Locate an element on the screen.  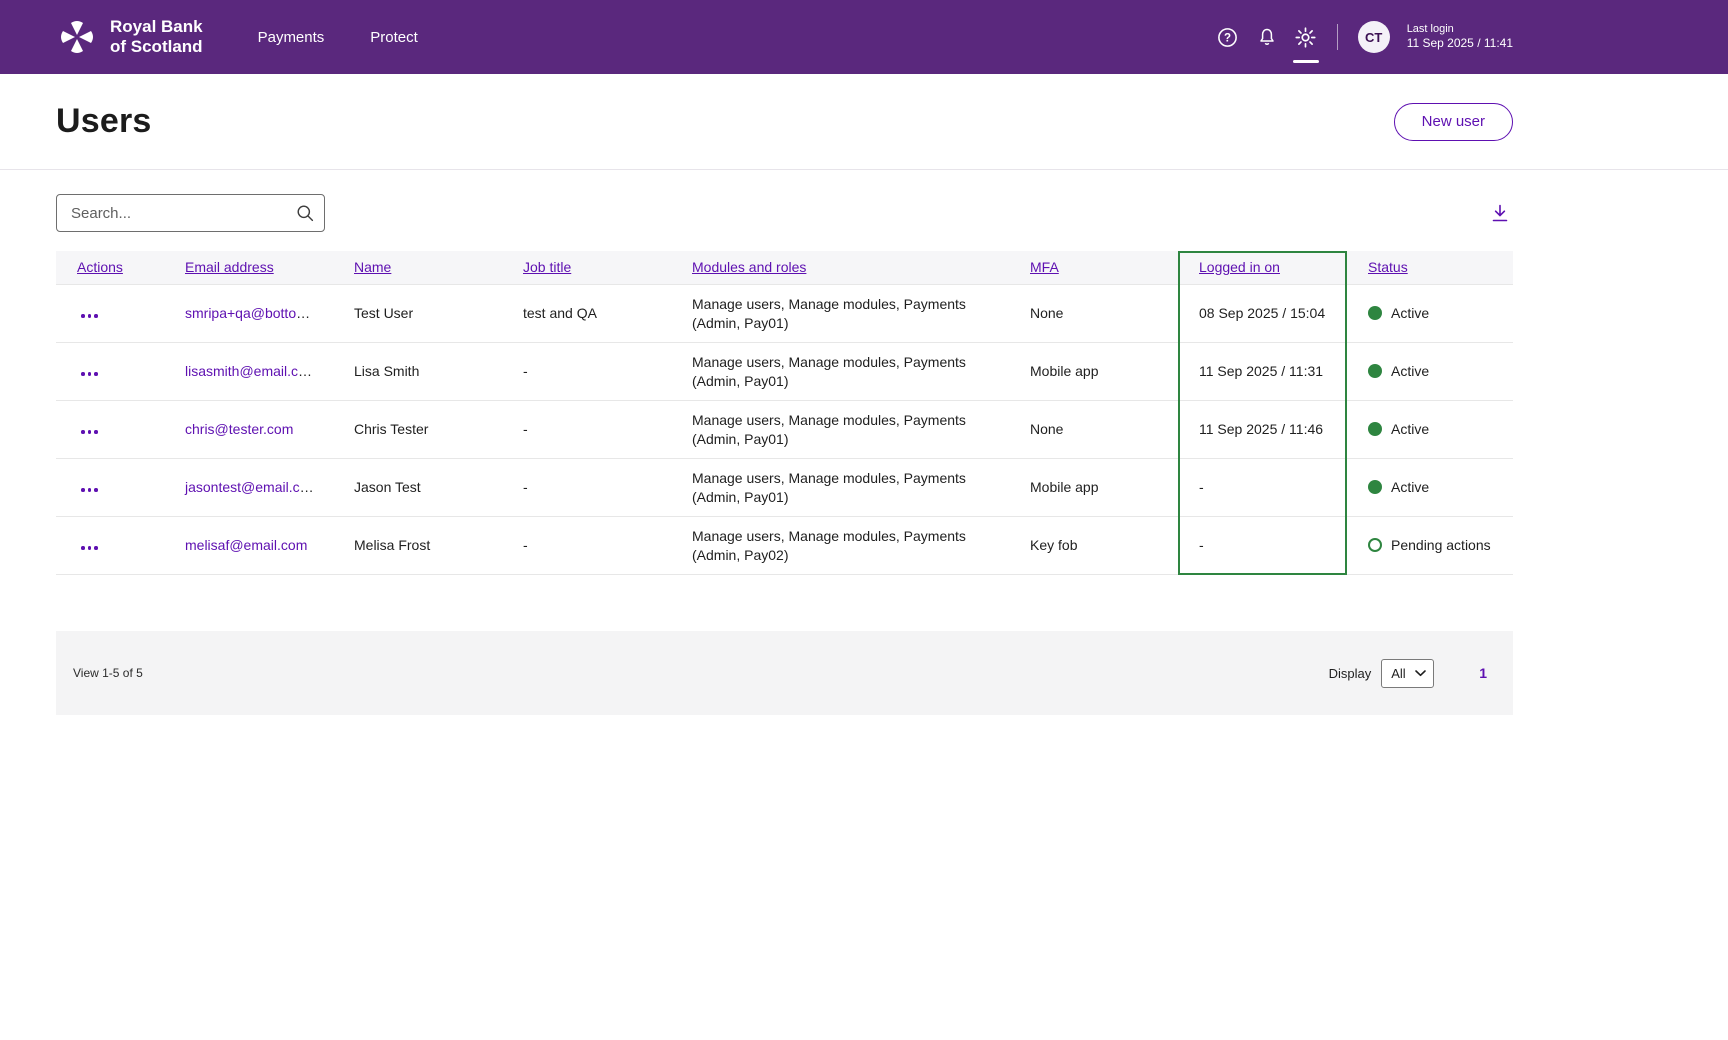
email-link: chris@tester.com is located at coordinates (239, 429).